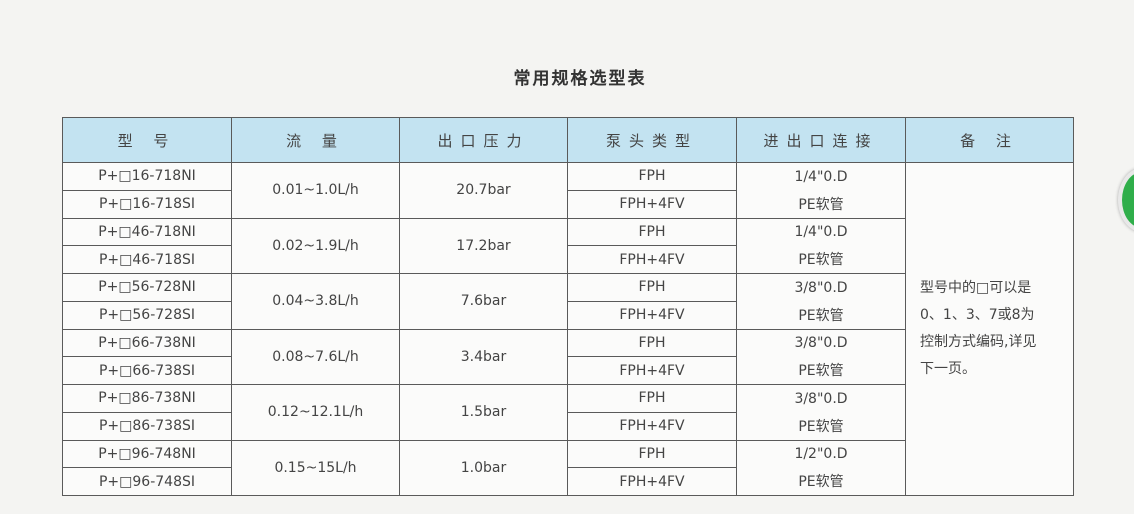 The height and width of the screenshot is (514, 1134). I want to click on pressure-cell: 1.0bar, so click(483, 467).